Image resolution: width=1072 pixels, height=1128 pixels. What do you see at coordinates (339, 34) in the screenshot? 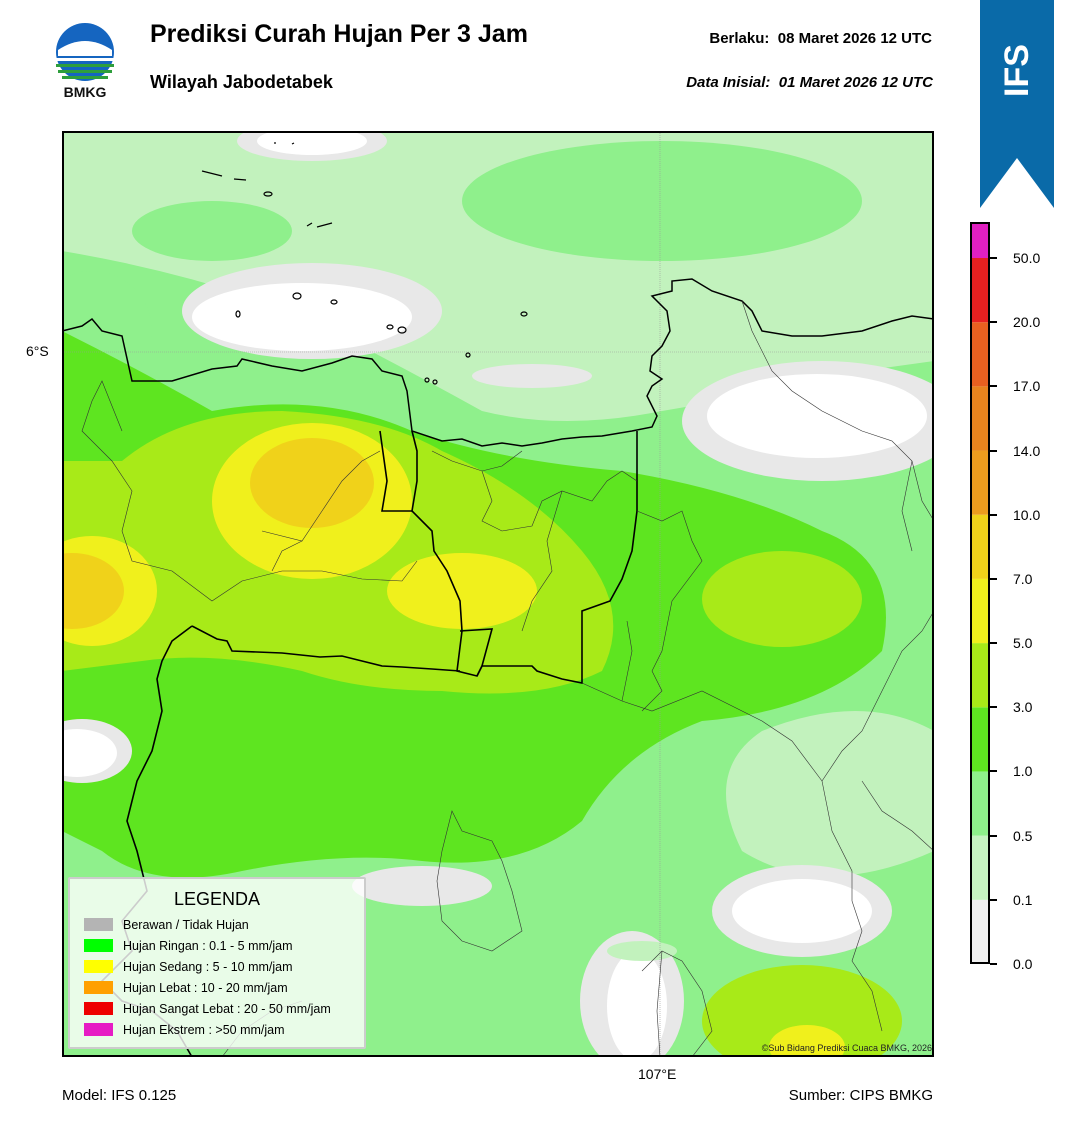
I see `page-title: Prediksi Curah Hujan Per 3 Jam` at bounding box center [339, 34].